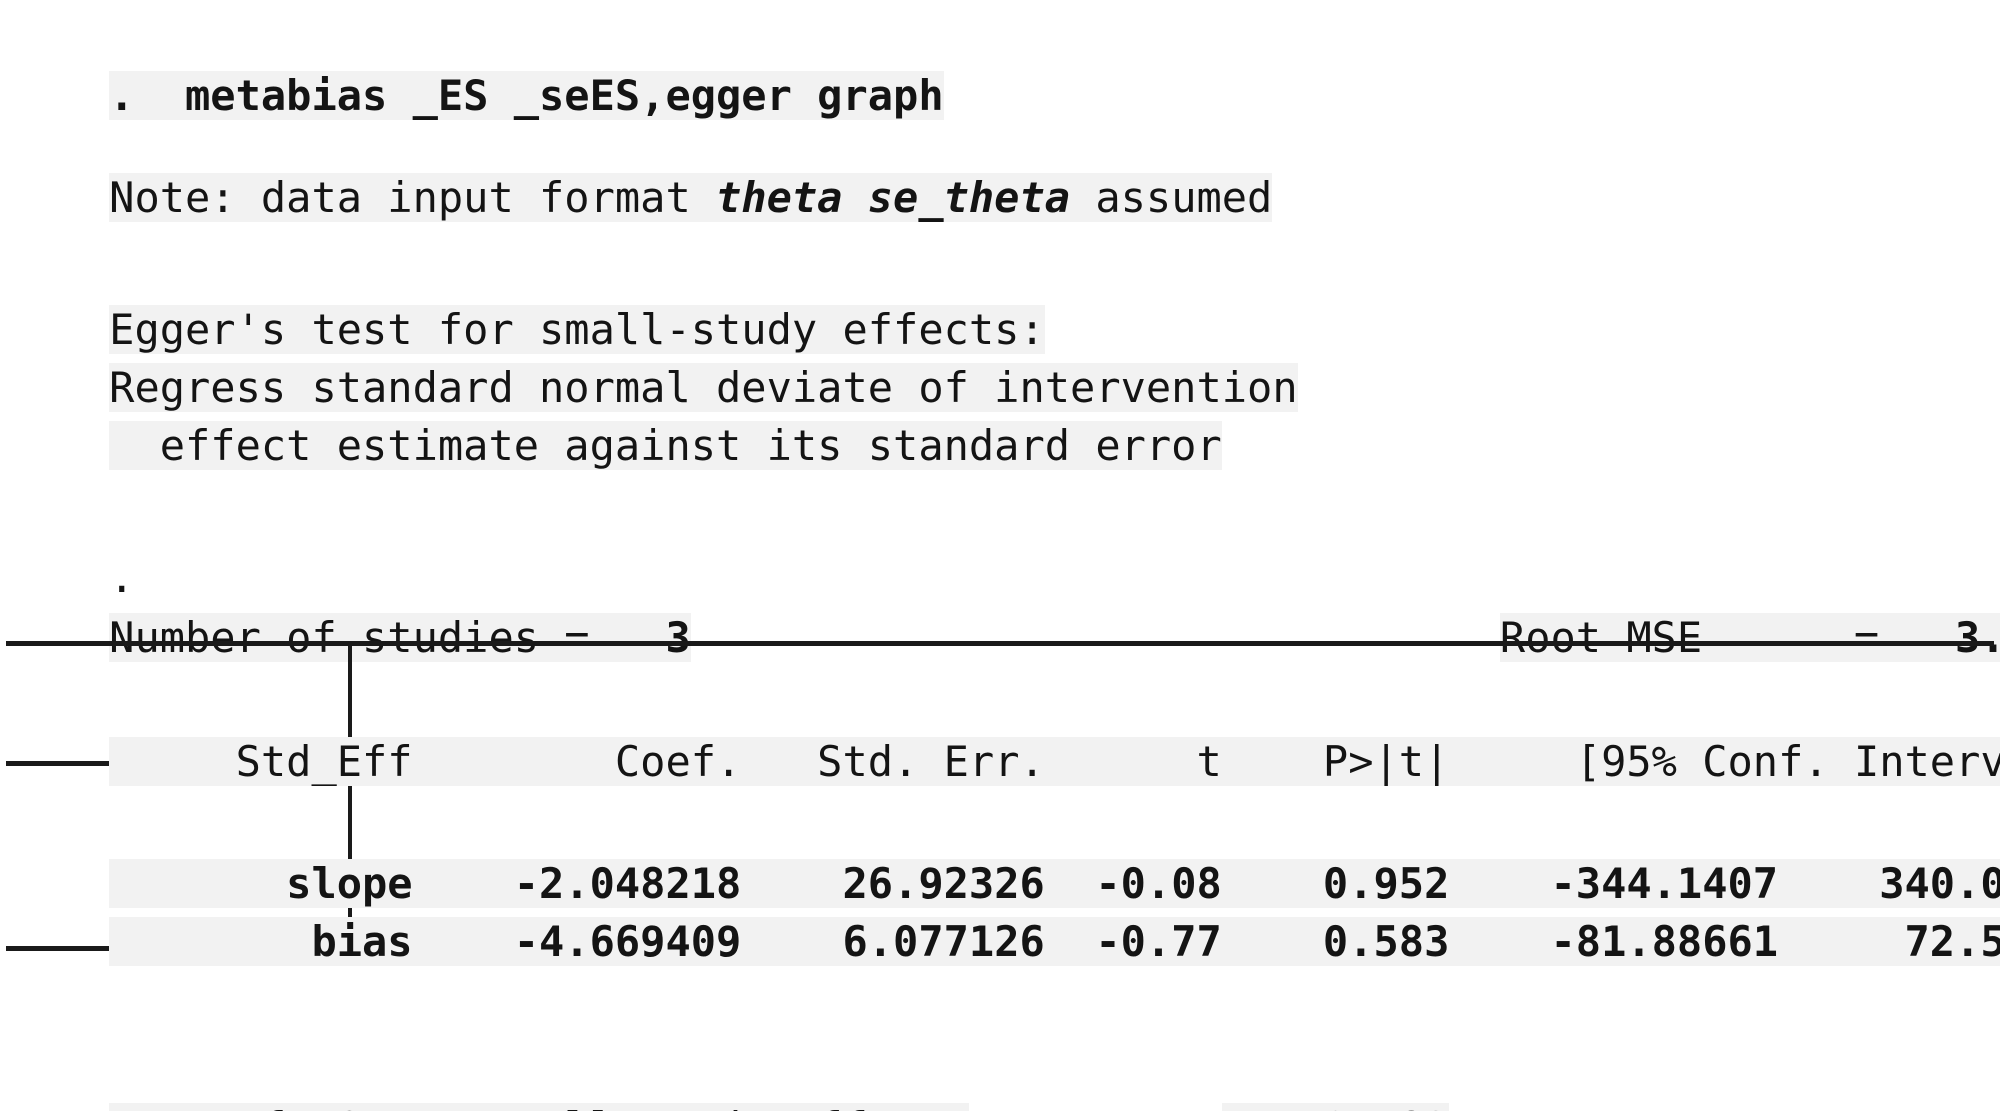 This screenshot has height=1111, width=2000. I want to click on cell-coef: -4.669409, so click(589, 941).